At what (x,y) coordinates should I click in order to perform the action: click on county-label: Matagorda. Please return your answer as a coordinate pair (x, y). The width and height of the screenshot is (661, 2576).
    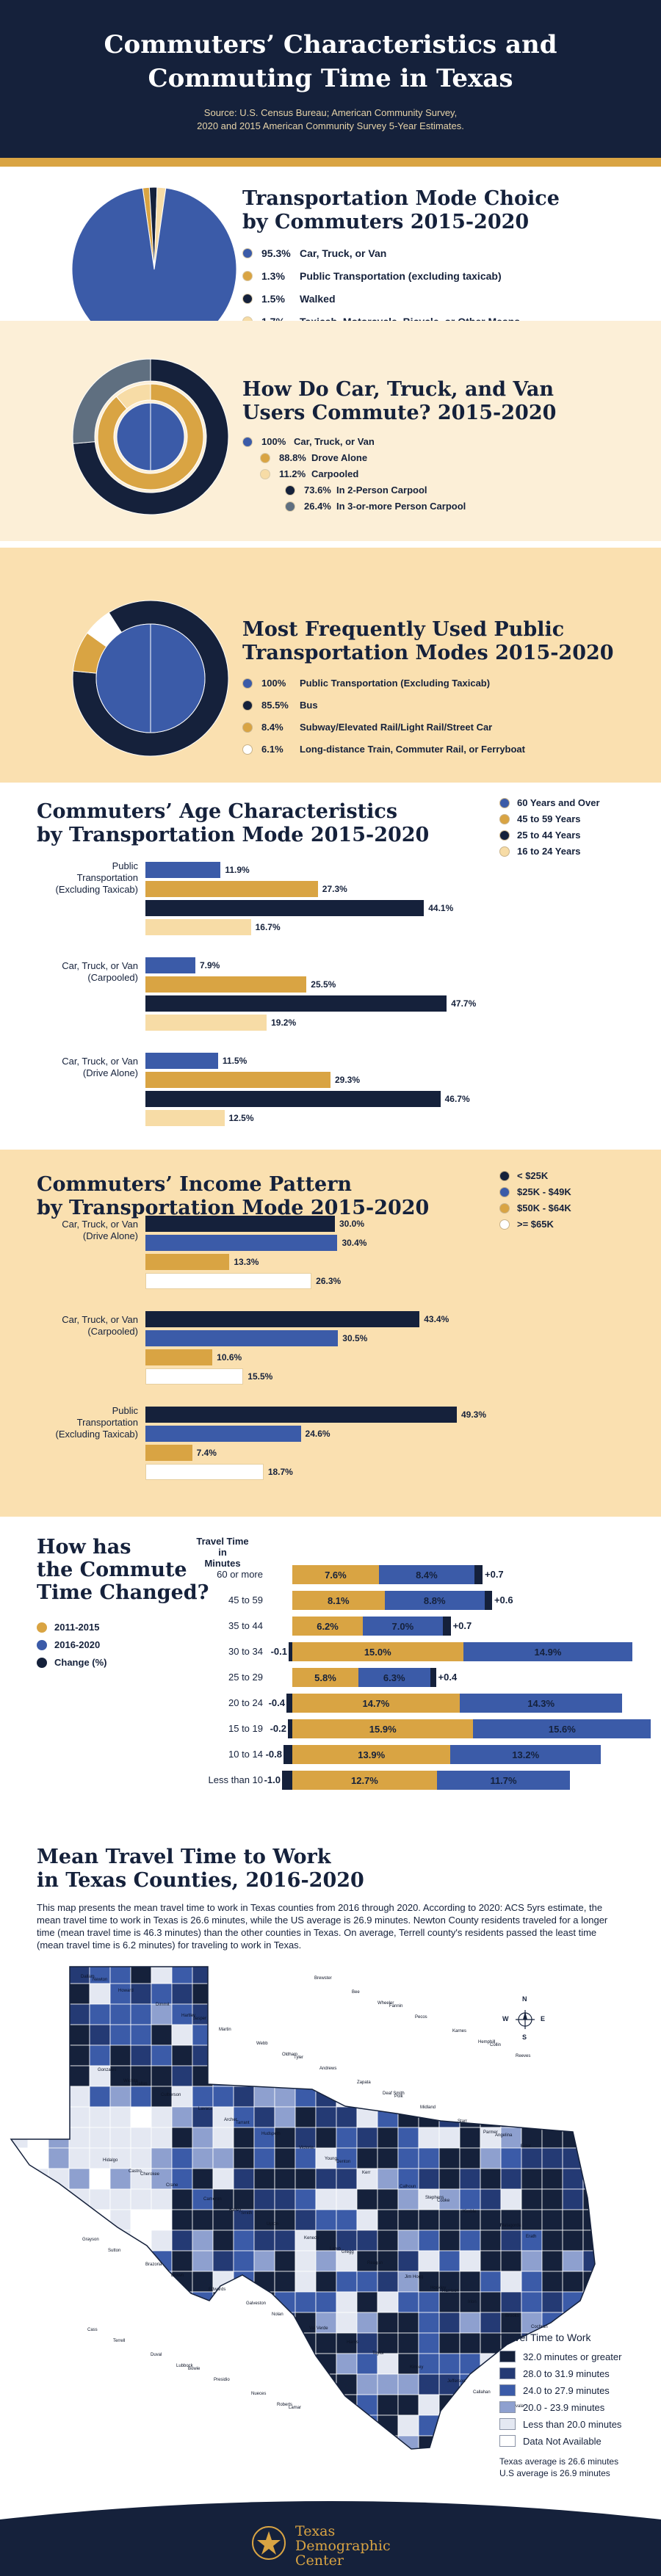
    Looking at the image, I should click on (510, 2226).